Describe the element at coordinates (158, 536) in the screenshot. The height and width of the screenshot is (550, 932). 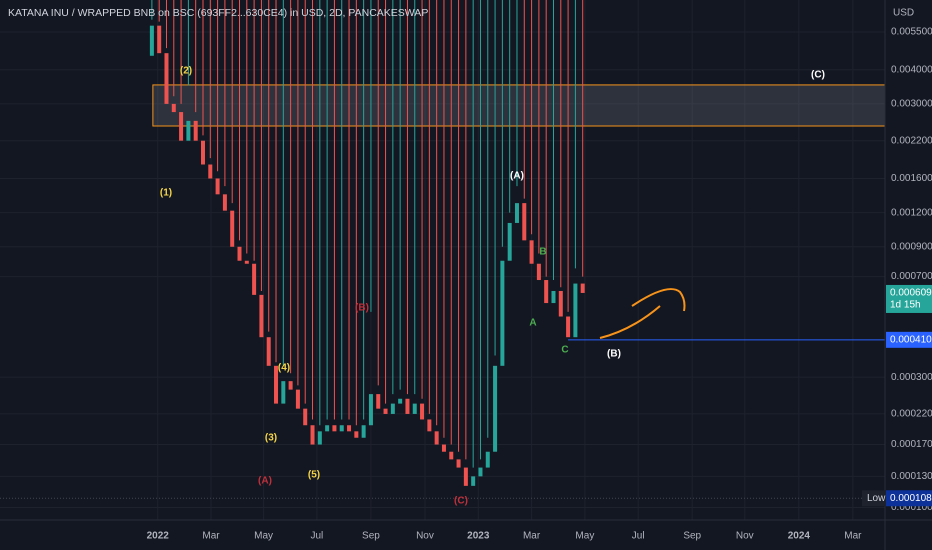
I see `x-tick-label: 2022` at that location.